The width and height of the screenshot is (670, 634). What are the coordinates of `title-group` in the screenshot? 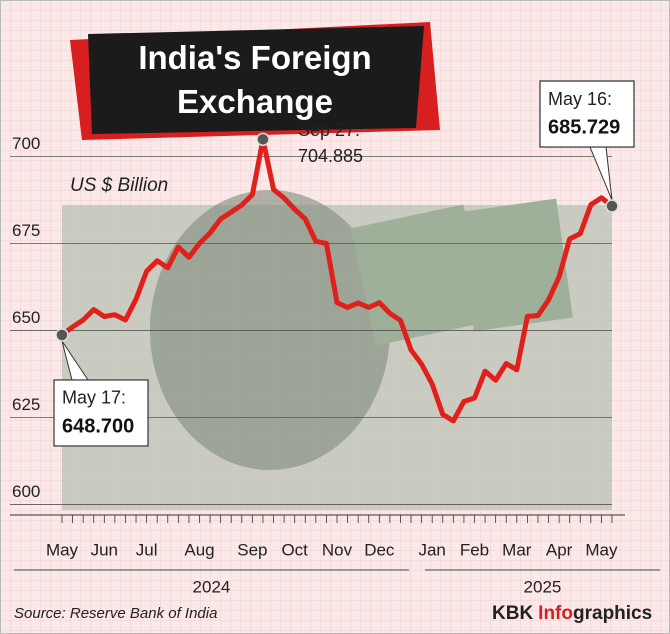 It's located at (255, 81).